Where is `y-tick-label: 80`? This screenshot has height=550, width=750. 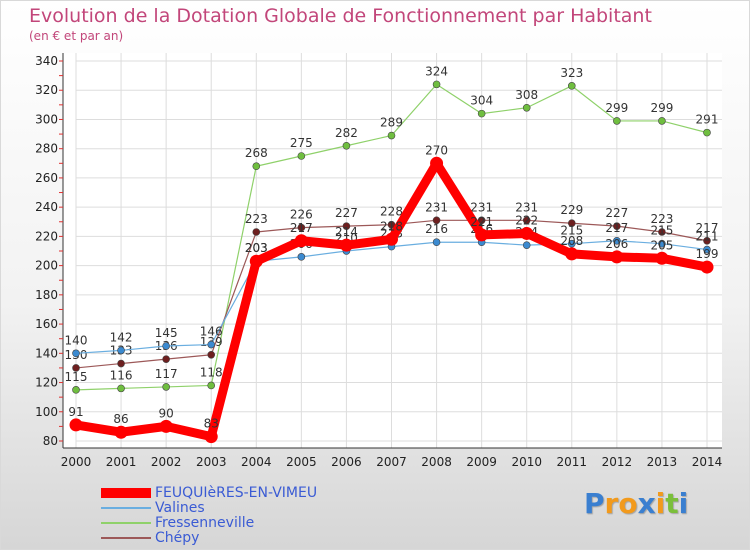 y-tick-label: 80 is located at coordinates (50, 441).